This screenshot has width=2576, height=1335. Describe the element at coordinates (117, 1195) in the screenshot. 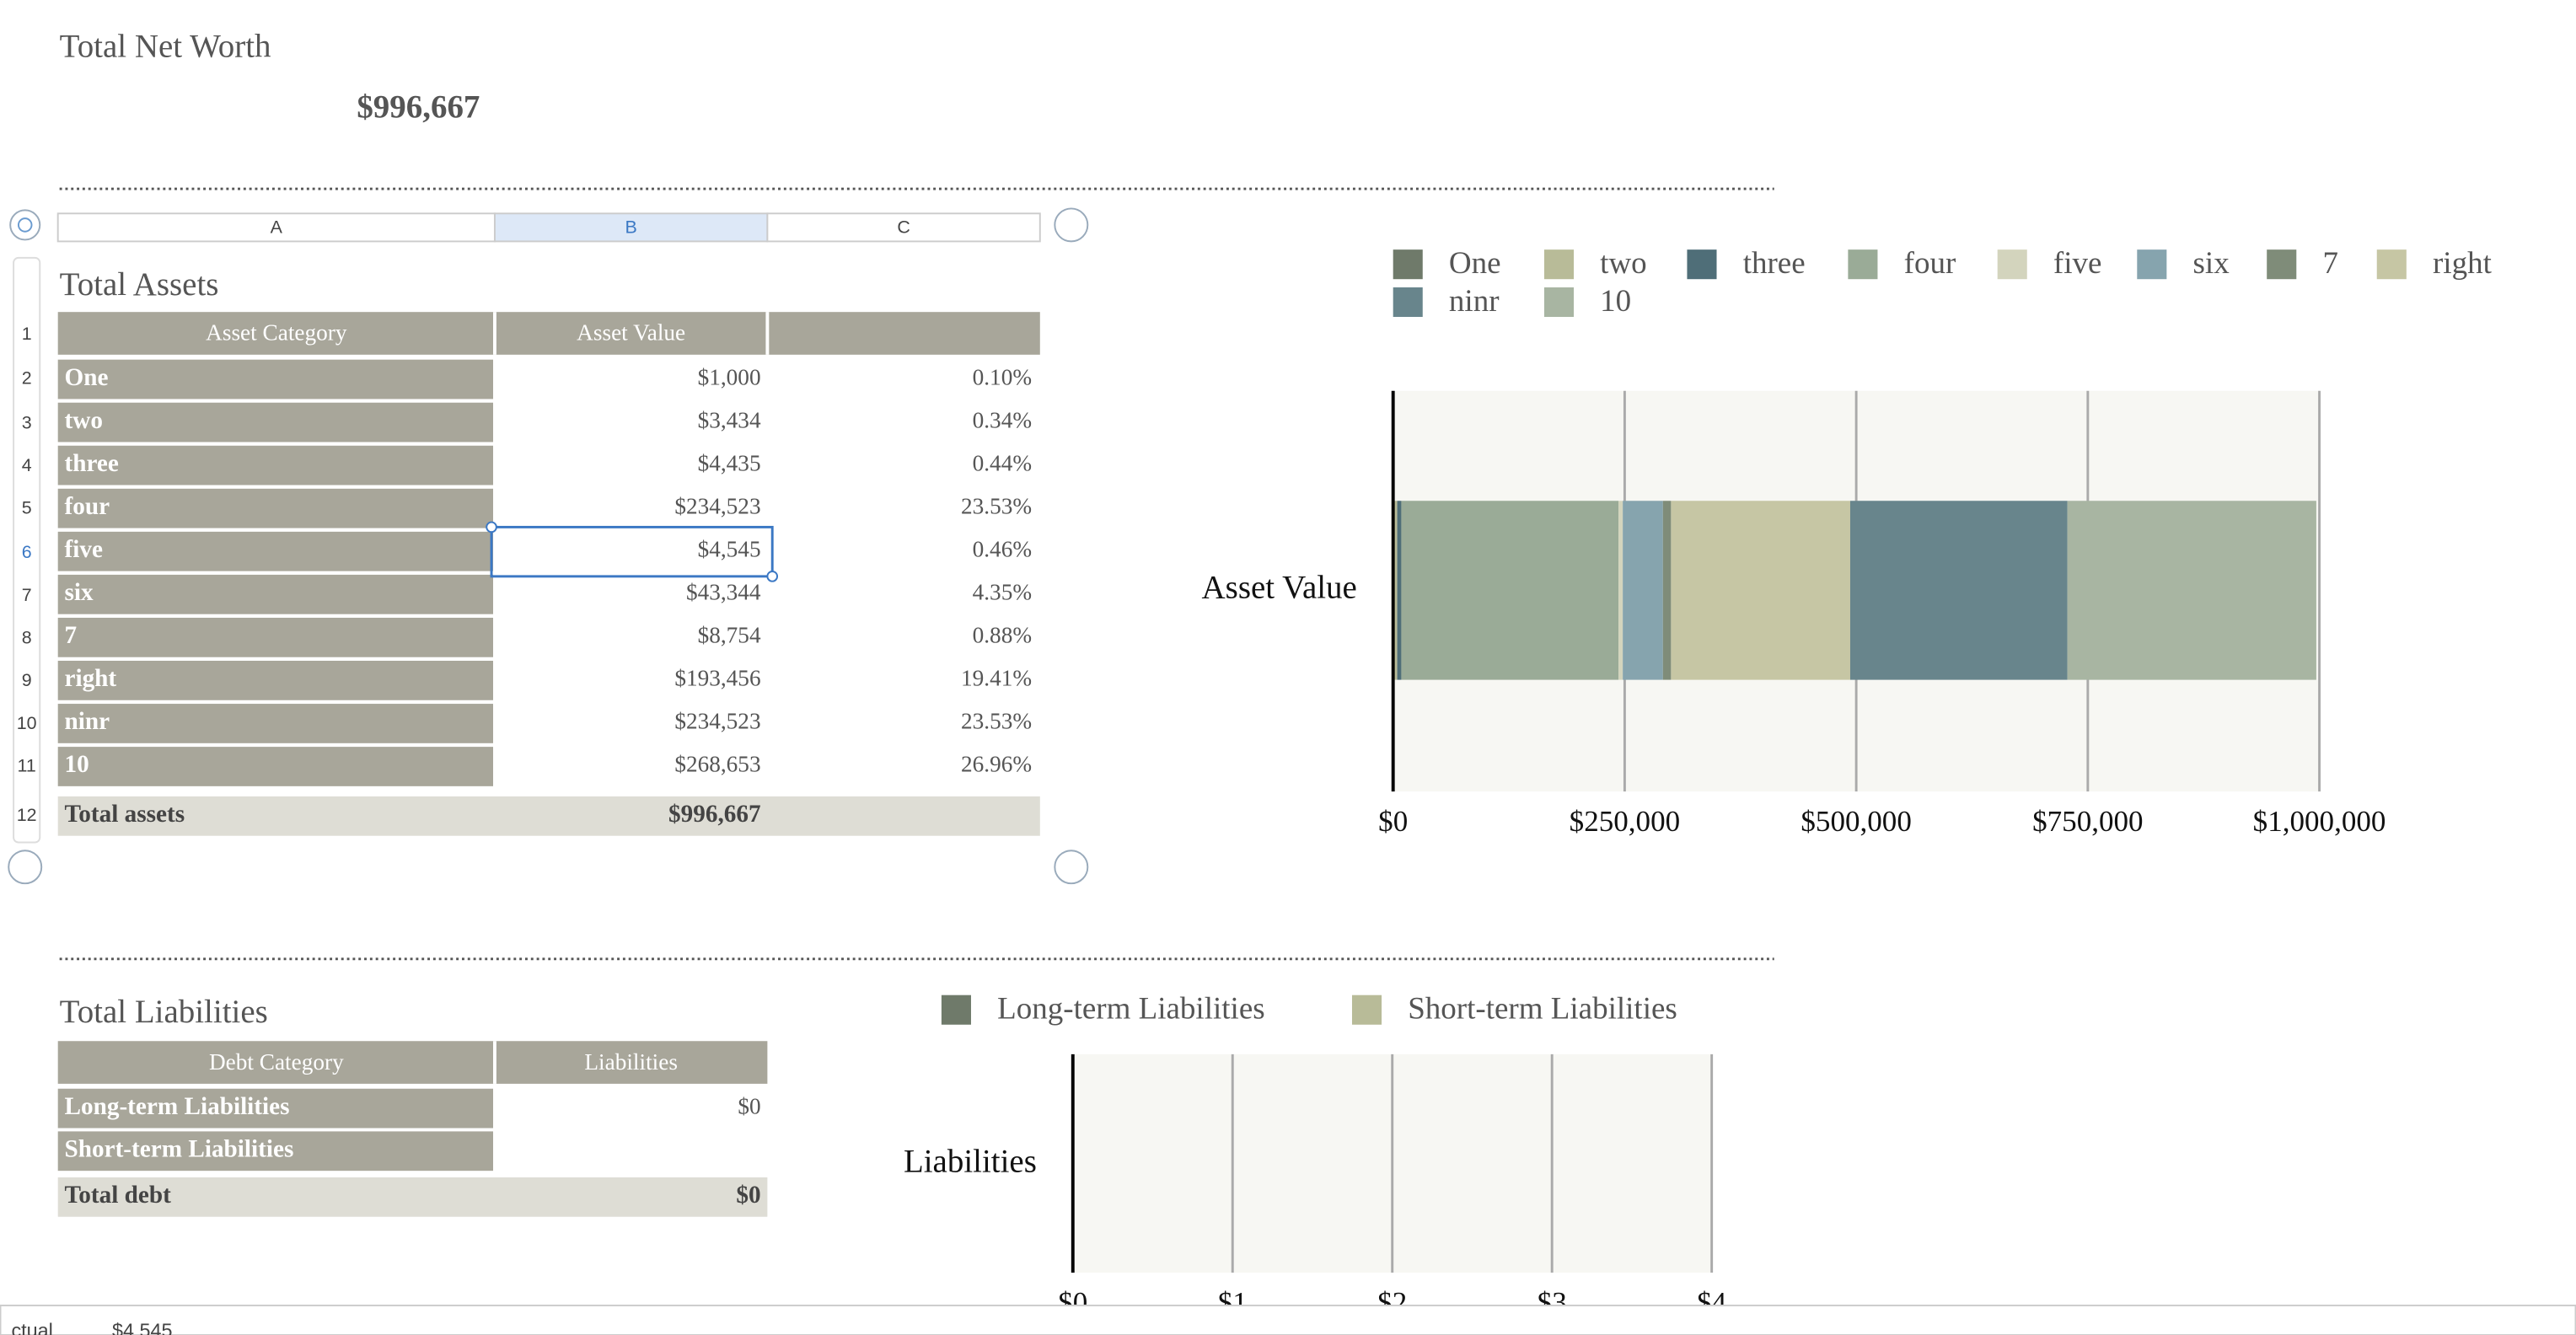

I see `total-label: Total debt` at that location.